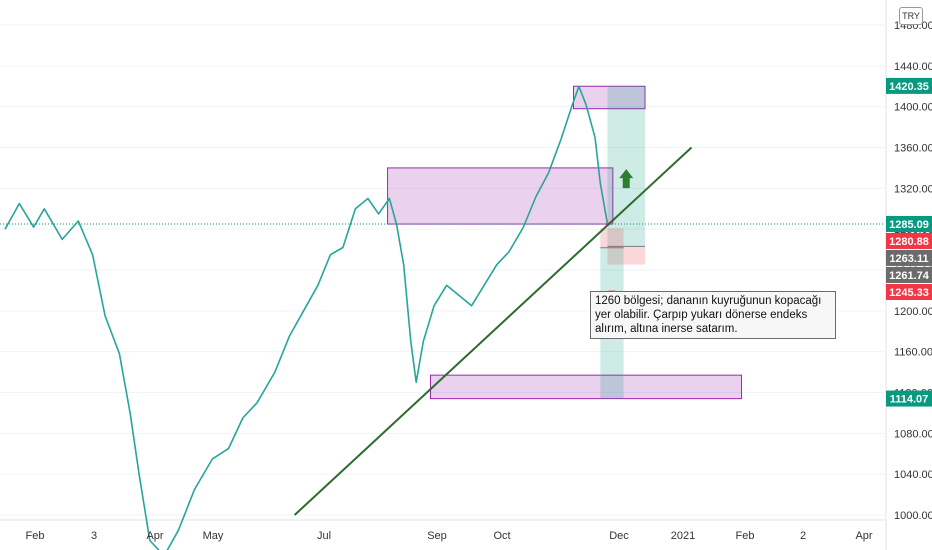 Image resolution: width=932 pixels, height=550 pixels. Describe the element at coordinates (913, 149) in the screenshot. I see `y-tick-label: 1360.00` at that location.